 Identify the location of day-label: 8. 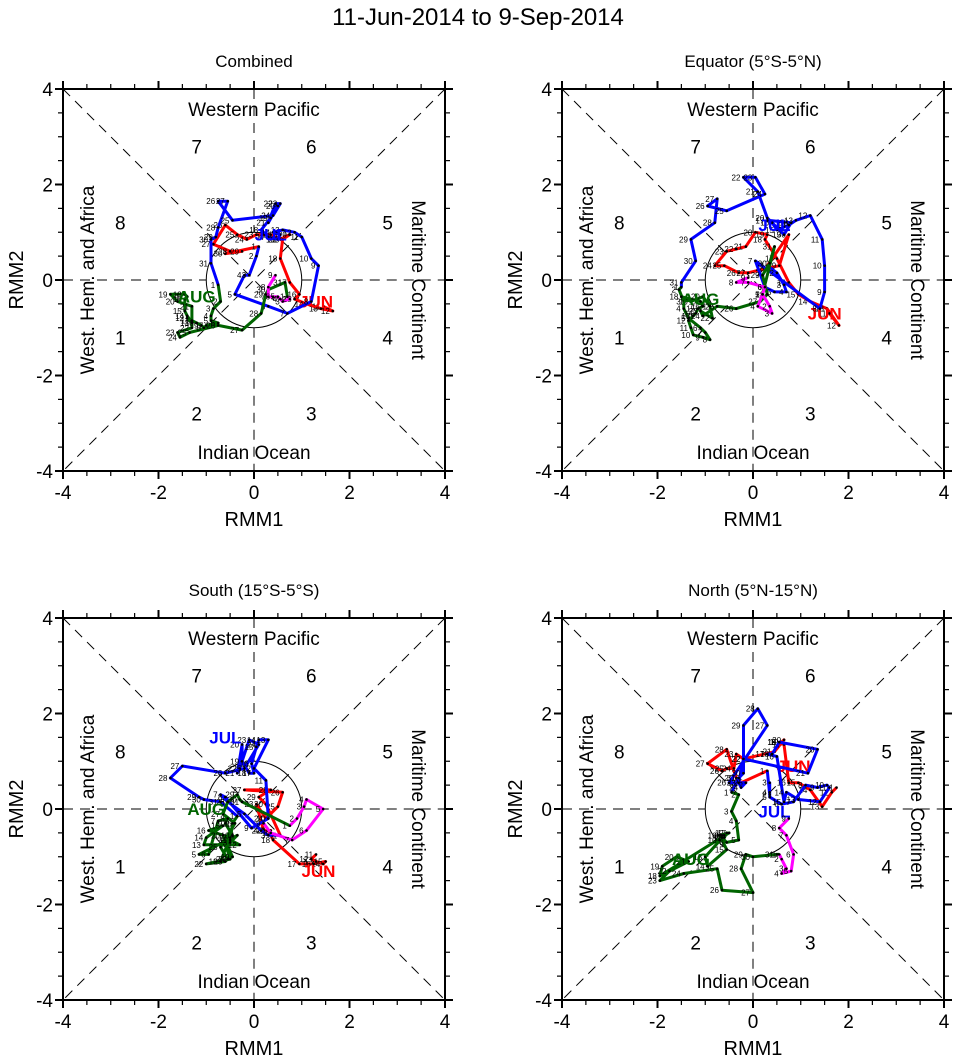
(731, 282).